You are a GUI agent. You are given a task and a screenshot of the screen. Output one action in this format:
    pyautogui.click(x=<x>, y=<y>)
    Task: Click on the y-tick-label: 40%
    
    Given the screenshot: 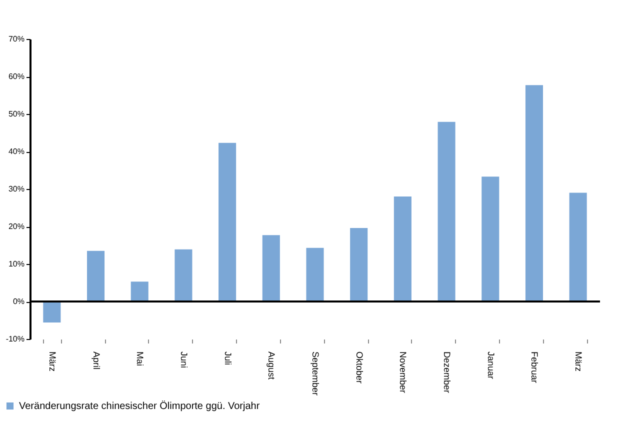 What is the action you would take?
    pyautogui.click(x=16, y=151)
    